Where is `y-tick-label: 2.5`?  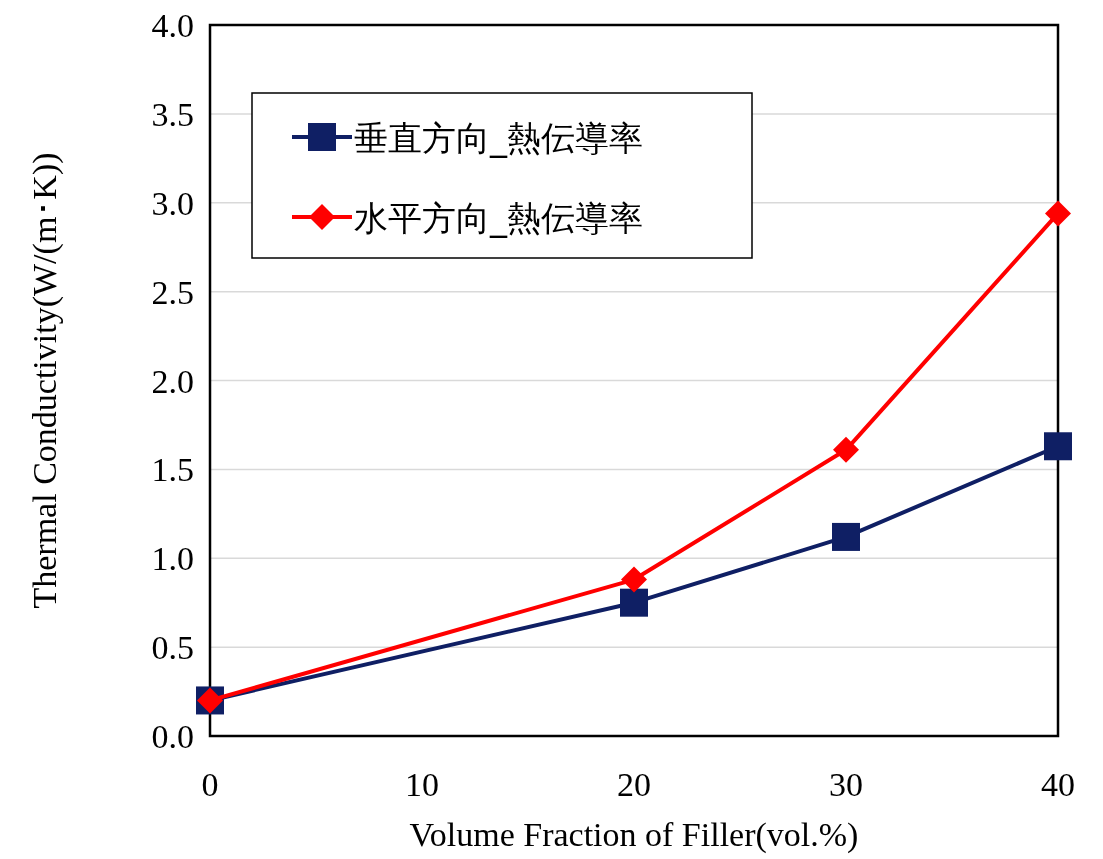 y-tick-label: 2.5 is located at coordinates (172, 292).